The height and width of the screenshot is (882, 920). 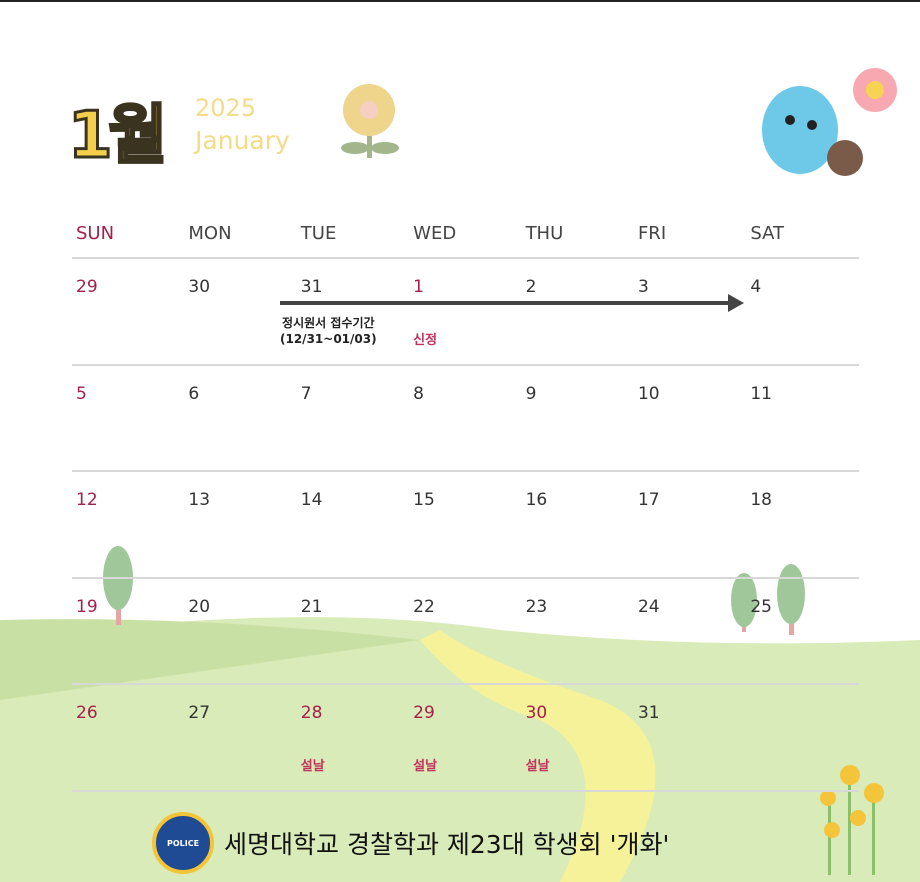 What do you see at coordinates (353, 418) in the screenshot?
I see `day-cell: 7` at bounding box center [353, 418].